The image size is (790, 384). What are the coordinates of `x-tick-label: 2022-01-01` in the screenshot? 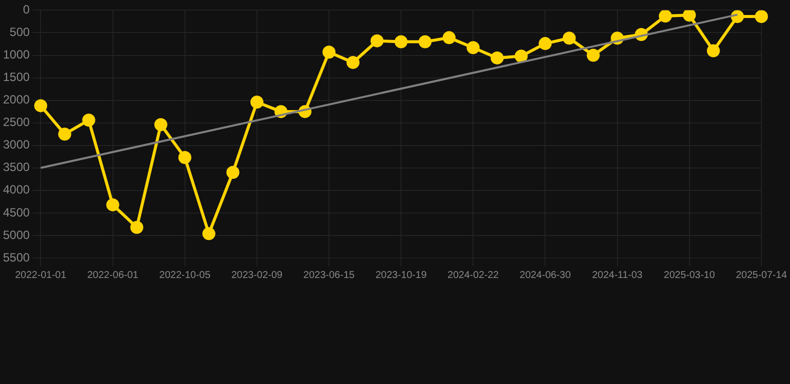 It's located at (41, 275).